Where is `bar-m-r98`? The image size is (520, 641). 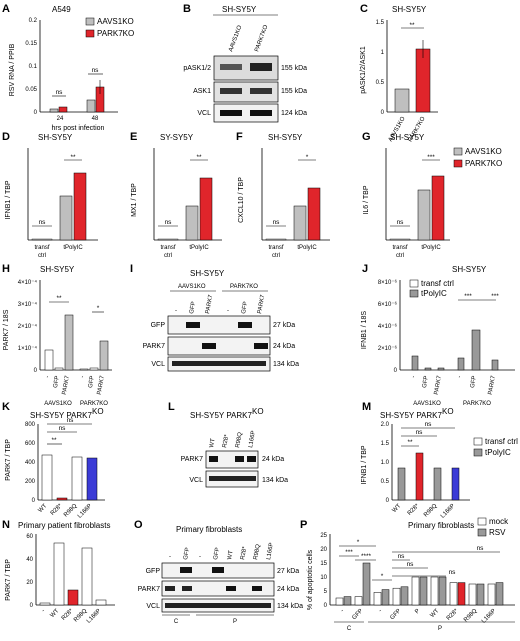
bar-m-r98 is located at coordinates (437, 484).